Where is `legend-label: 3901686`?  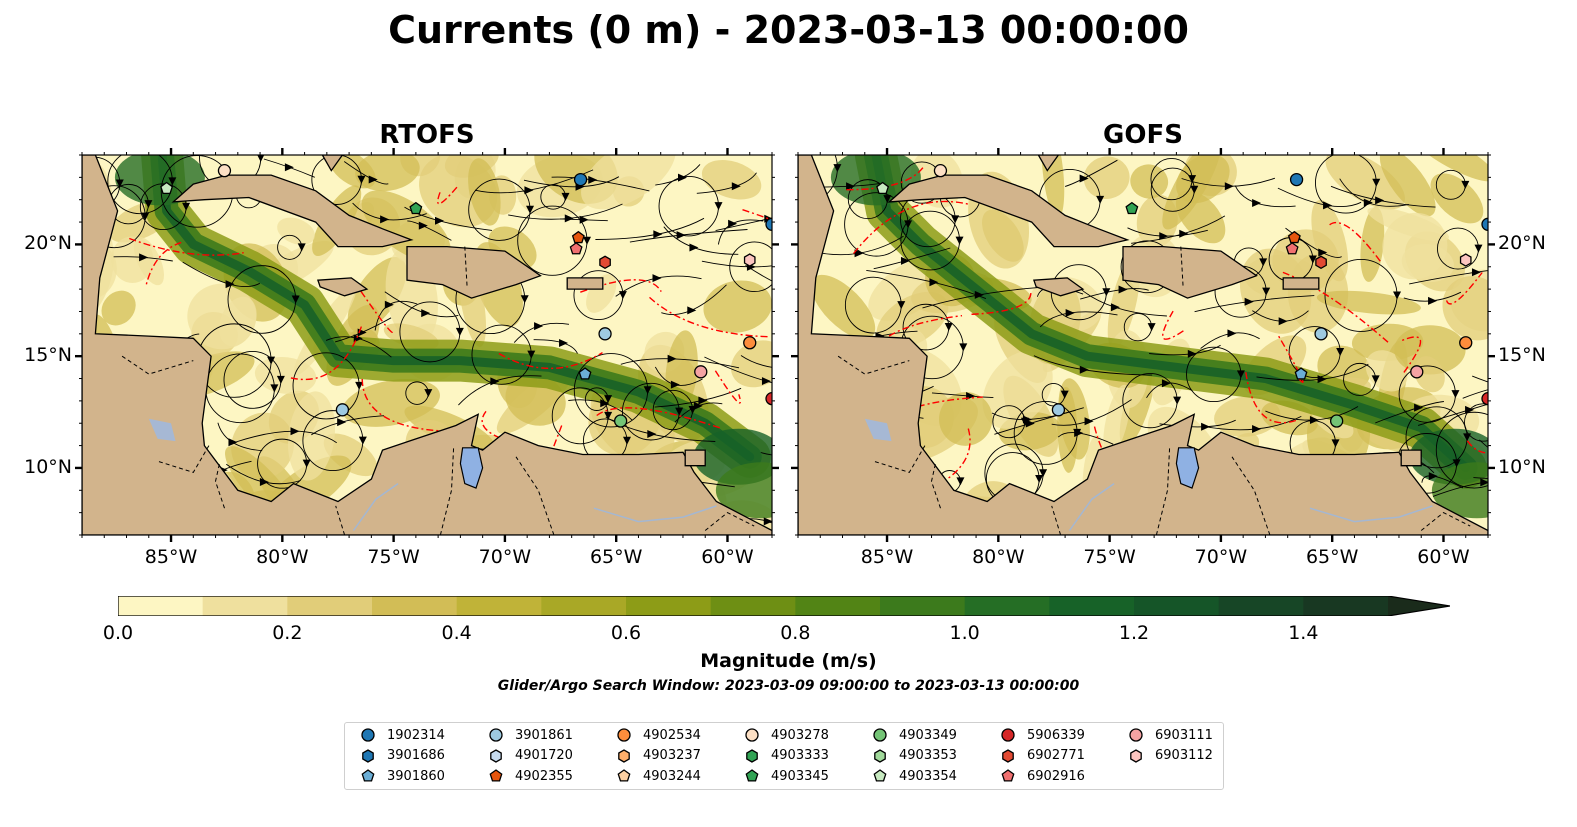
legend-label: 3901686 is located at coordinates (416, 755).